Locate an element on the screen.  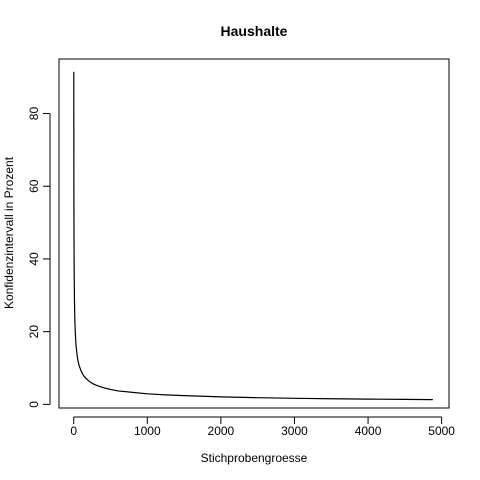
y-tick-label: 20 is located at coordinates (34, 332).